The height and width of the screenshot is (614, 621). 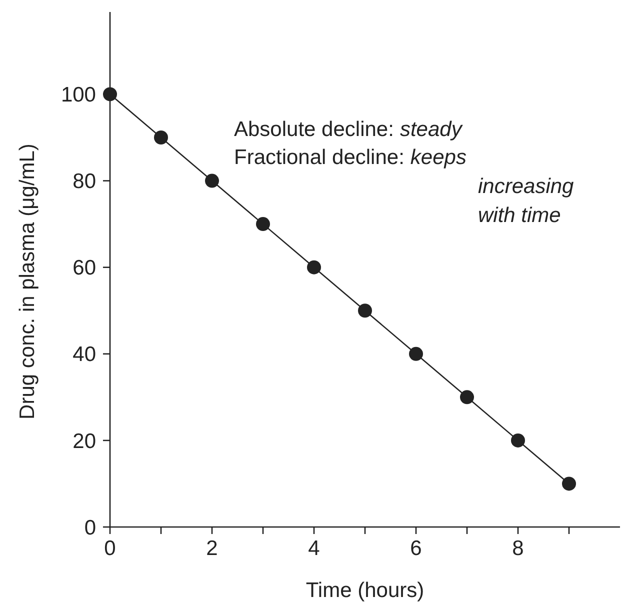 What do you see at coordinates (84, 268) in the screenshot?
I see `y-tick-label: 60` at bounding box center [84, 268].